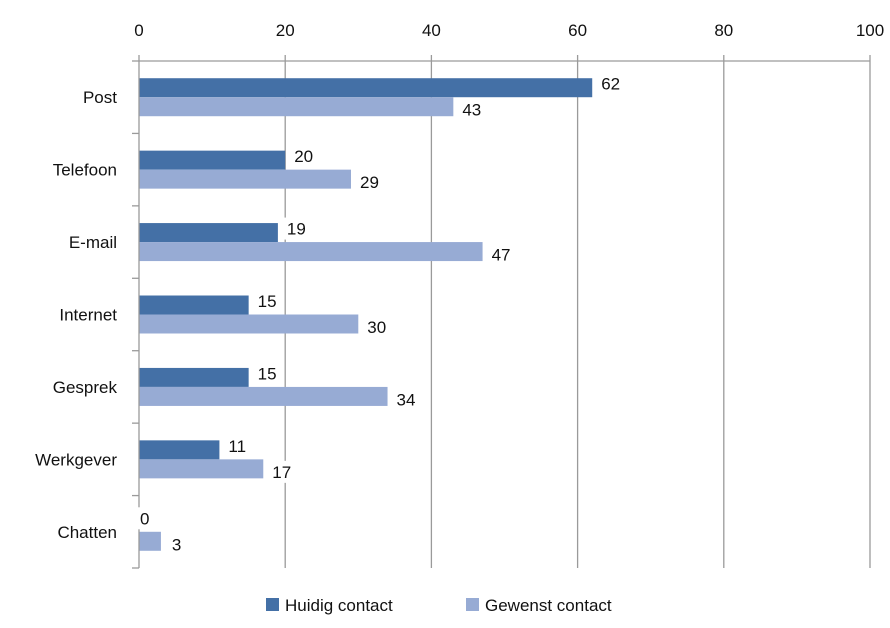 Image resolution: width=890 pixels, height=628 pixels. I want to click on data-label-huidig-4-bg, so click(267, 373).